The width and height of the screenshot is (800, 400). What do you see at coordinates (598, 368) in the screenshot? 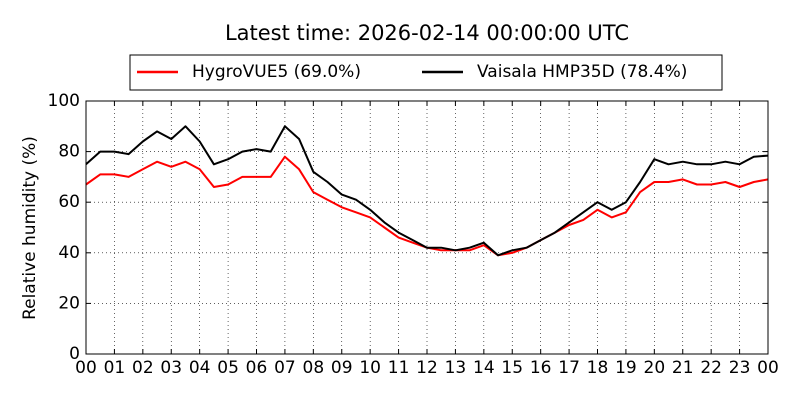
I see `x-tick-label: 18` at bounding box center [598, 368].